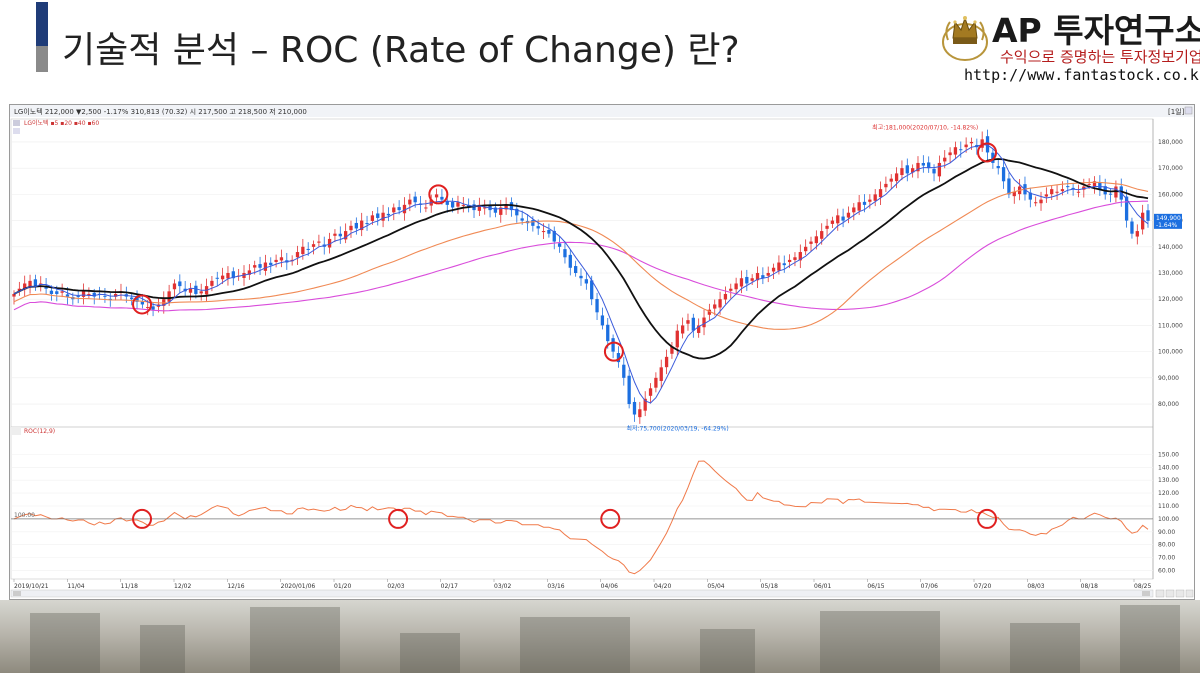 The height and width of the screenshot is (673, 1200). I want to click on chart-header-strip, so click(602, 111).